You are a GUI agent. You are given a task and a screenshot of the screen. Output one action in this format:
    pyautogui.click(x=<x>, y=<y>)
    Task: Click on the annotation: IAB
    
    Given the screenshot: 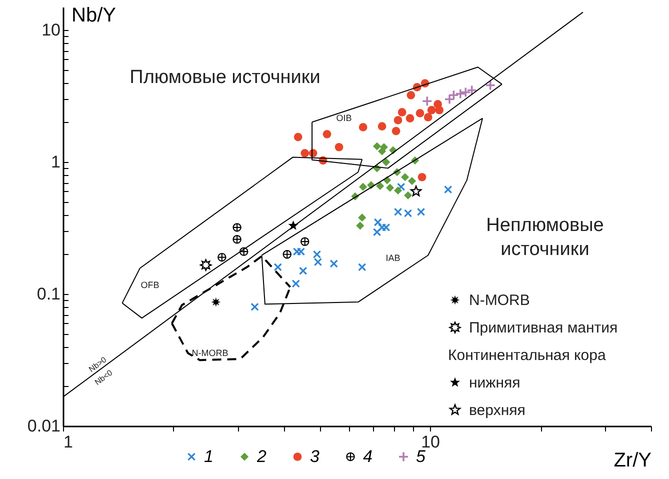 What is the action you would take?
    pyautogui.click(x=393, y=258)
    